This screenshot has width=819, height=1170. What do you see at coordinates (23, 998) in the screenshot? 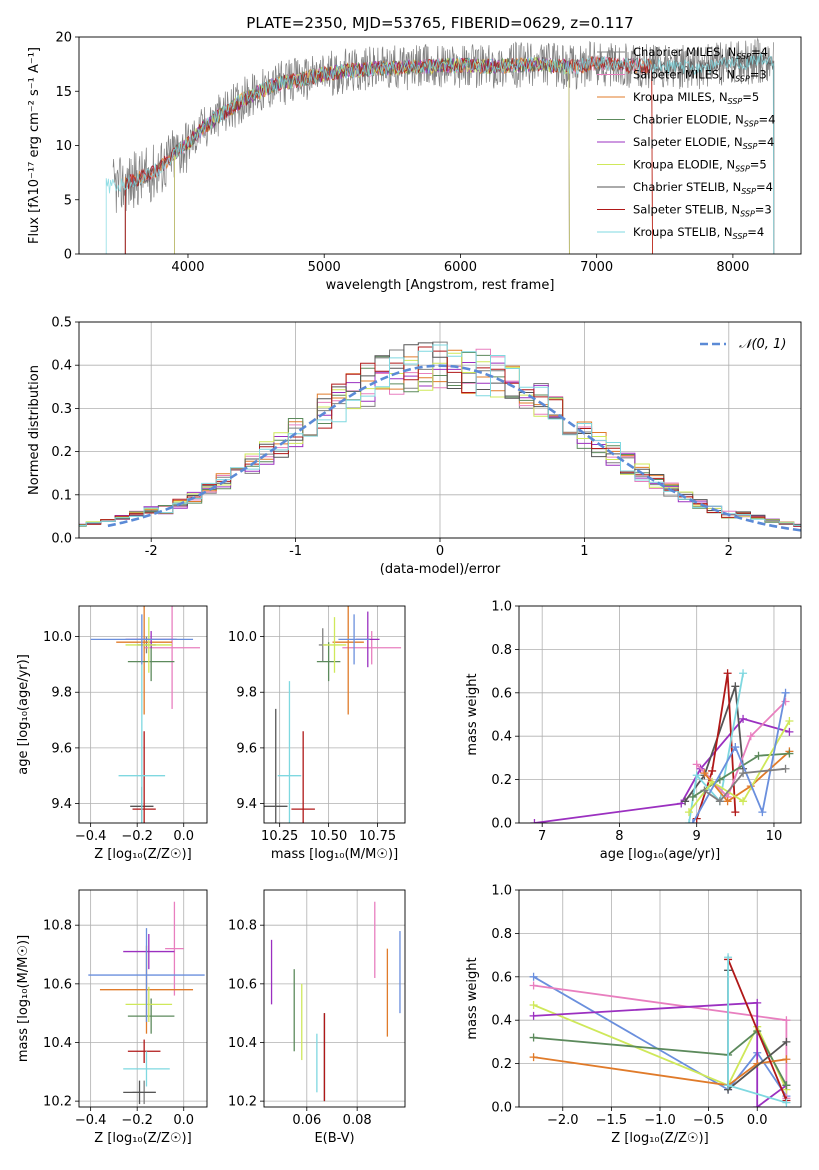
I see `y-axis-label: mass [log₁₀(M/M☉)]` at bounding box center [23, 998].